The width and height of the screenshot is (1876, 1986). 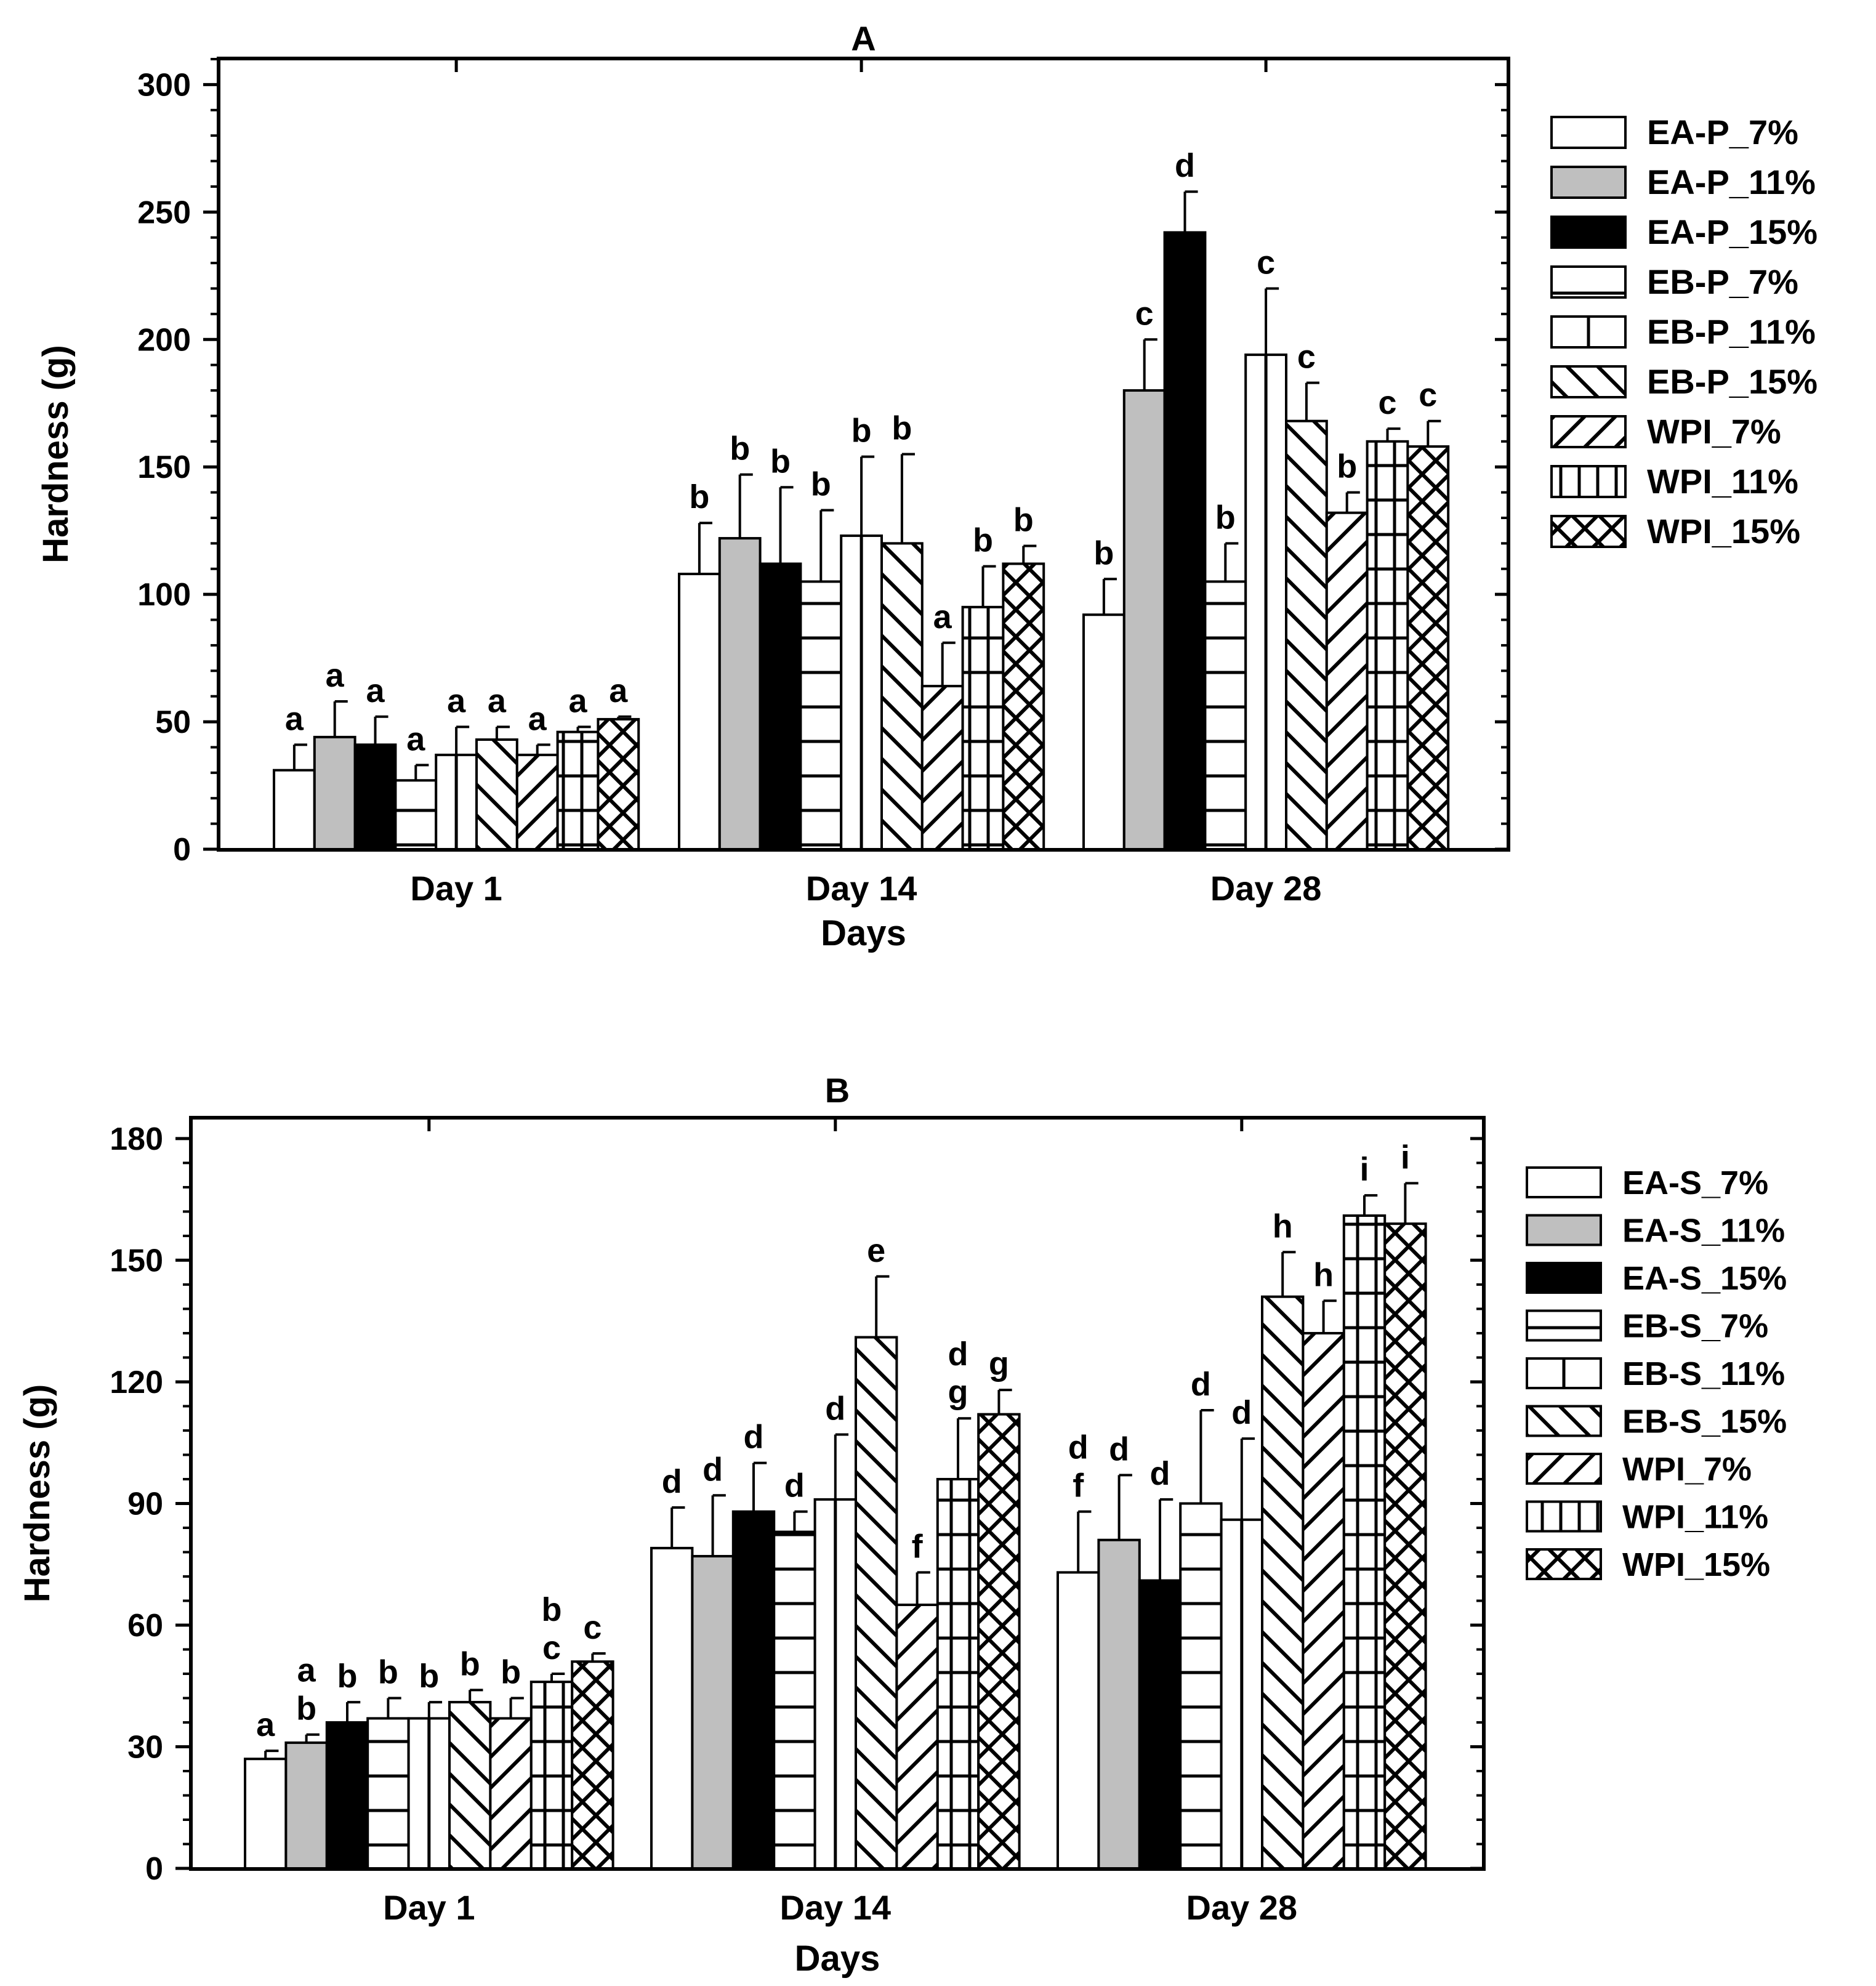 What do you see at coordinates (836, 1907) in the screenshot?
I see `chart-b-xtick-label: Day 14` at bounding box center [836, 1907].